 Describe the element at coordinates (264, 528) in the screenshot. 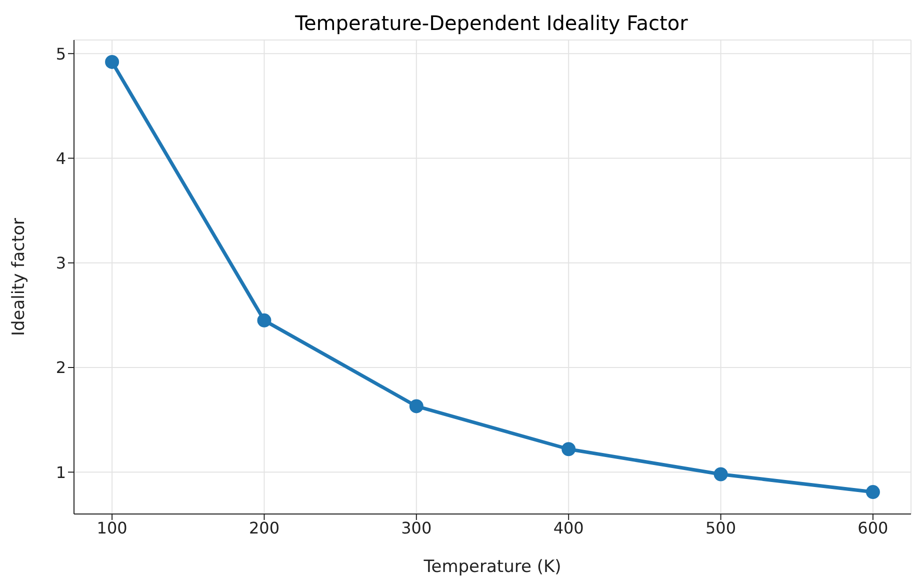

I see `x-tick-label: 200` at that location.